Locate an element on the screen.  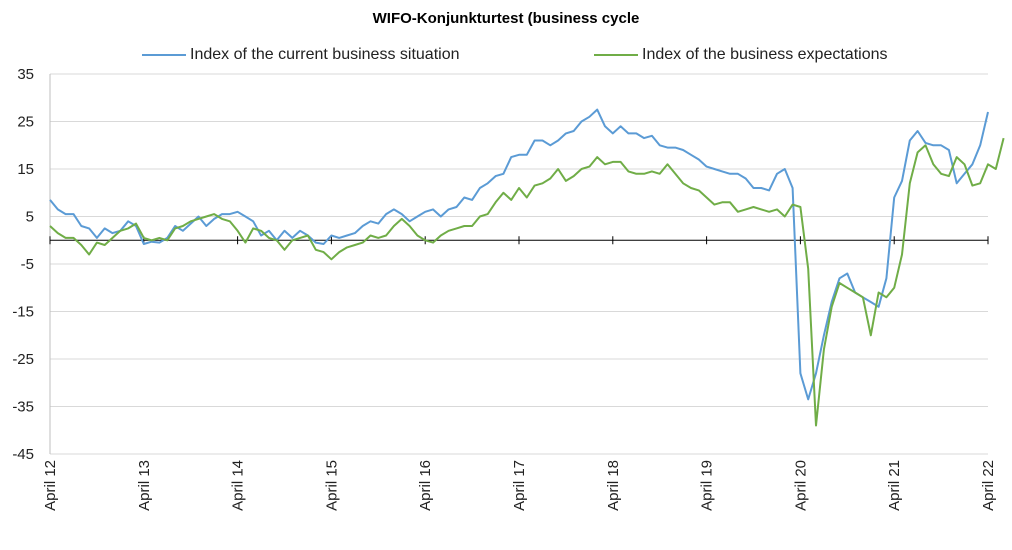
y-tick-label: 35 is located at coordinates (25, 74).